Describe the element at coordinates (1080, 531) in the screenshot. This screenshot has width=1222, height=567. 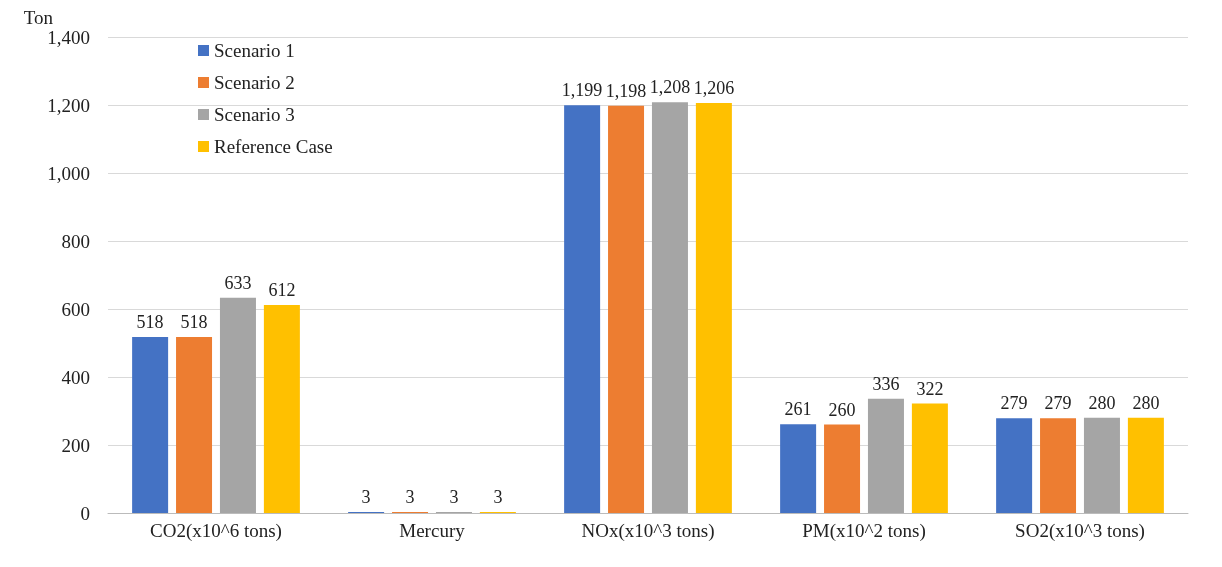
I see `x-tick-label: SO2(x10^3 tons)` at that location.